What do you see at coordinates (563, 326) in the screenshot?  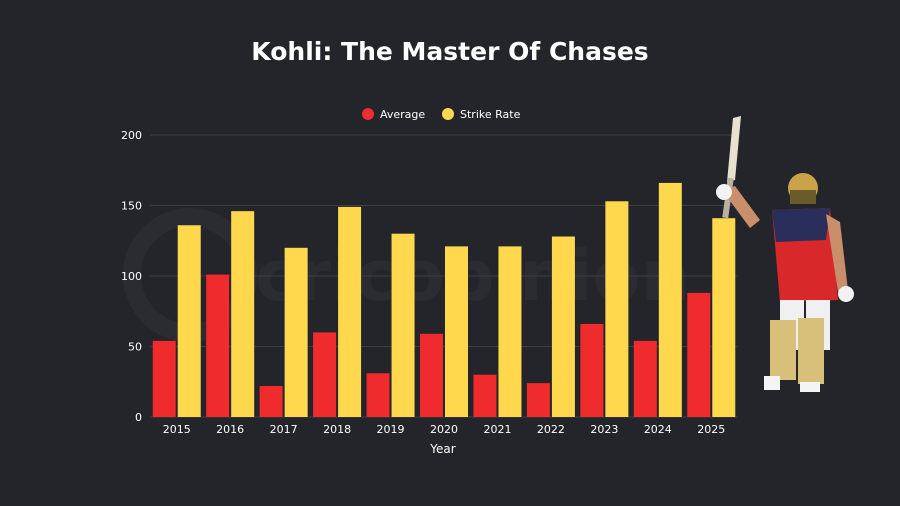 I see `bar-strike-rate-2022` at bounding box center [563, 326].